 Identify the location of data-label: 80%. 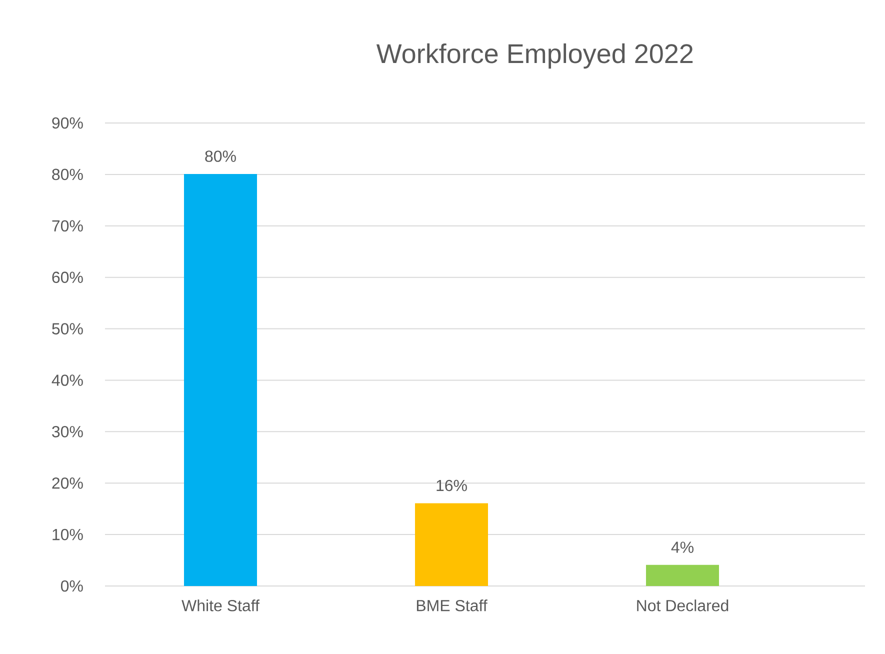
(220, 156).